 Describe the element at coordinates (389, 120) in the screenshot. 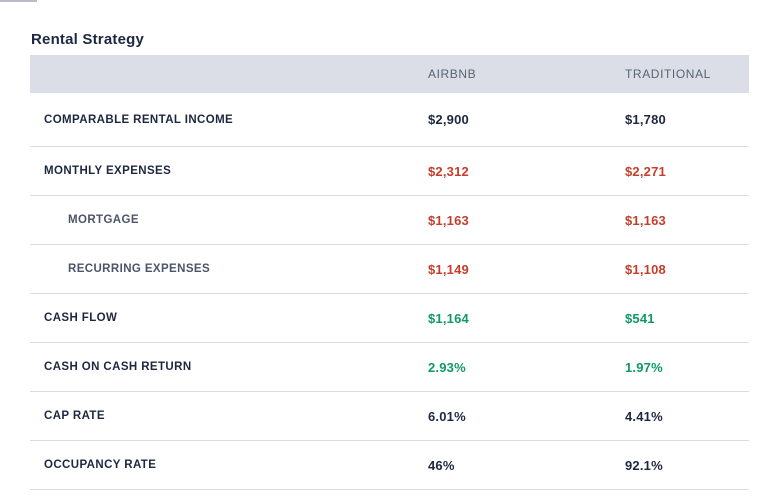

I see `table-row: COMPARABLE RENTAL INCOME $2,900 $1,780` at that location.